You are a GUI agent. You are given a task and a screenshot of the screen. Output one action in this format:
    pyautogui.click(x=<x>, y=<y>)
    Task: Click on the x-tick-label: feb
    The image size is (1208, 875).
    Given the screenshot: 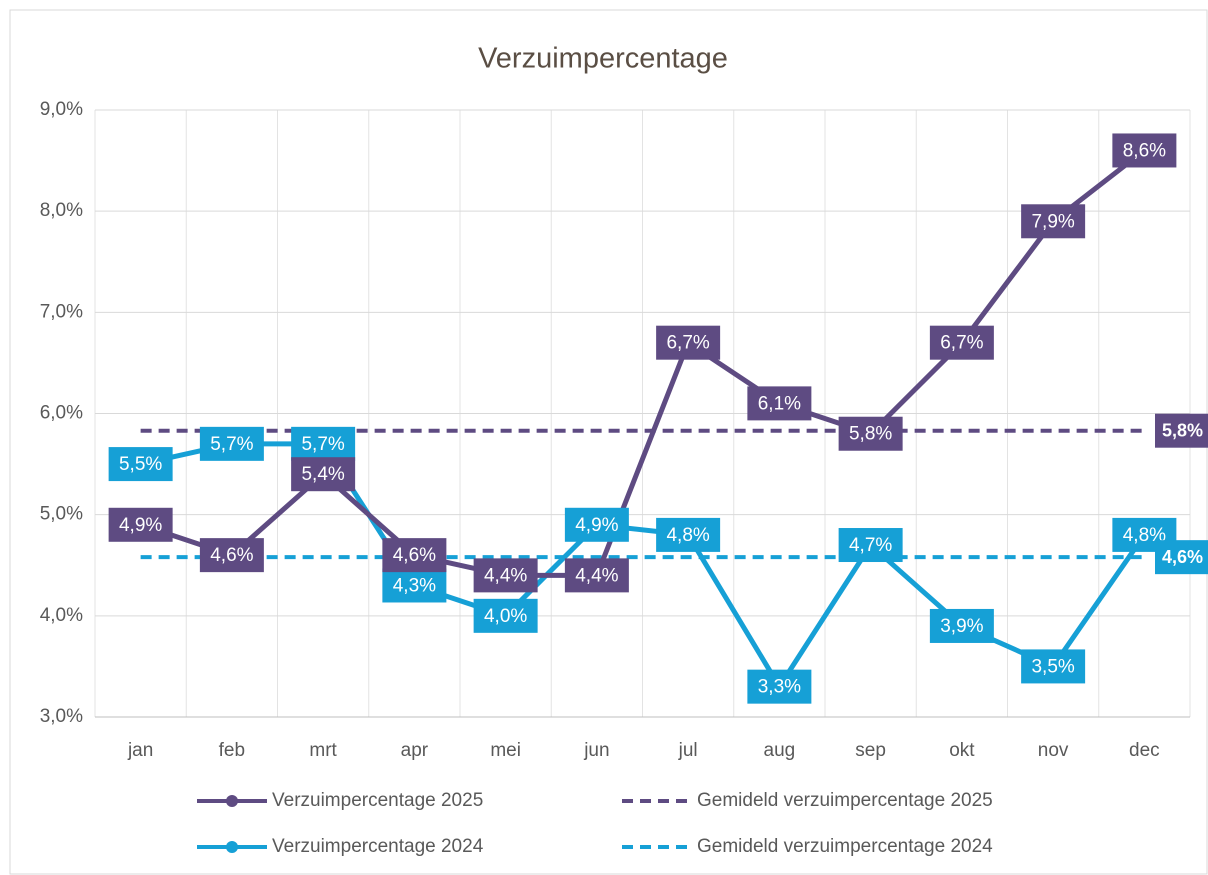 What is the action you would take?
    pyautogui.click(x=232, y=750)
    